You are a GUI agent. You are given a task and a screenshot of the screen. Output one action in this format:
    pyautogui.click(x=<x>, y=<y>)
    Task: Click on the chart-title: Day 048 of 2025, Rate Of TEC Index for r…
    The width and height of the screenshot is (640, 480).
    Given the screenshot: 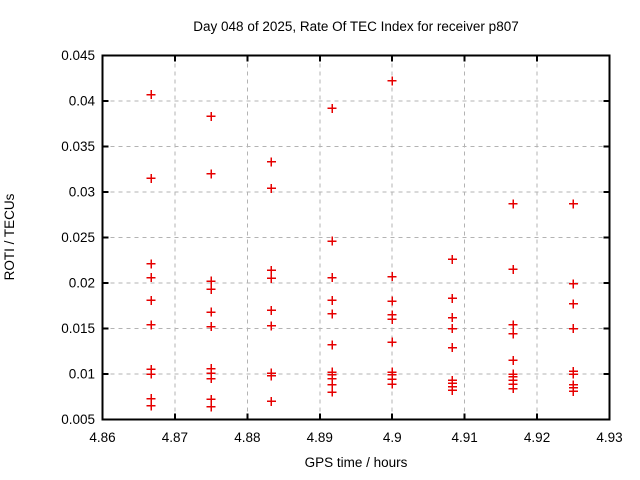 What is the action you would take?
    pyautogui.click(x=355, y=26)
    